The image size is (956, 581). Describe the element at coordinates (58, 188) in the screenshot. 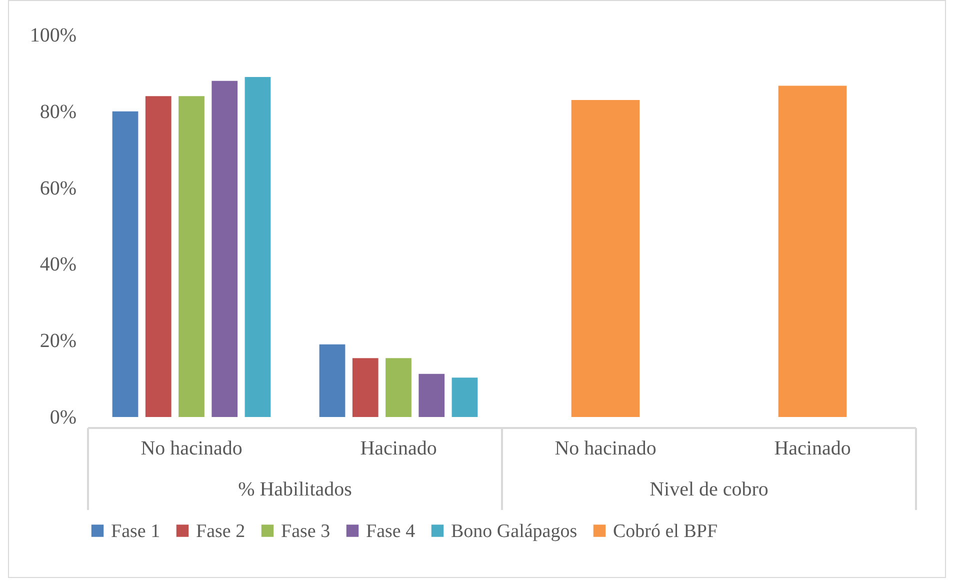

I see `y-tick-label: 60%` at that location.